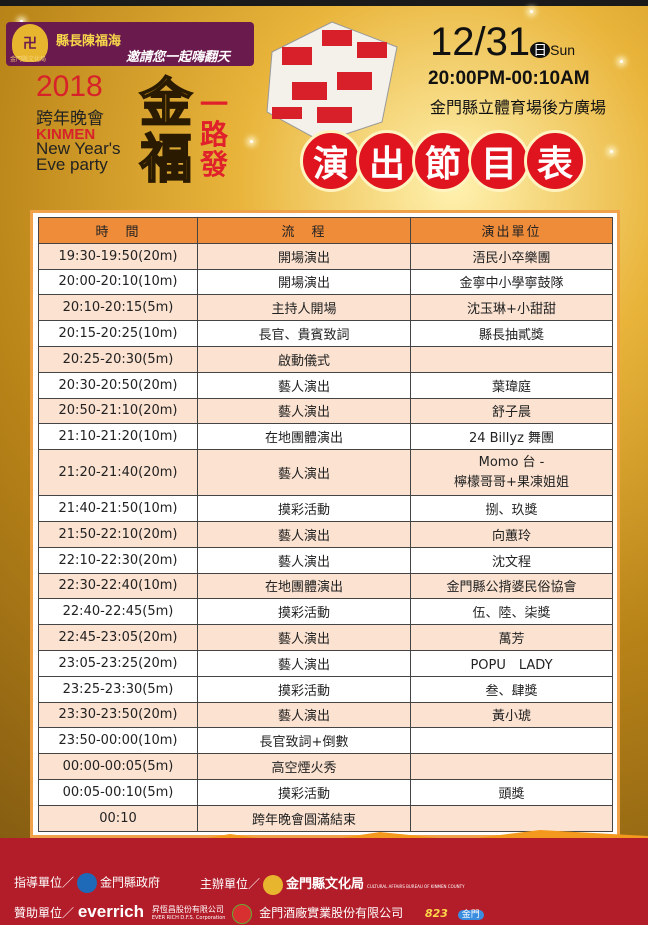 This screenshot has height=925, width=648. Describe the element at coordinates (118, 792) in the screenshot. I see `time-cell: 00:05-00:10(5m)` at that location.